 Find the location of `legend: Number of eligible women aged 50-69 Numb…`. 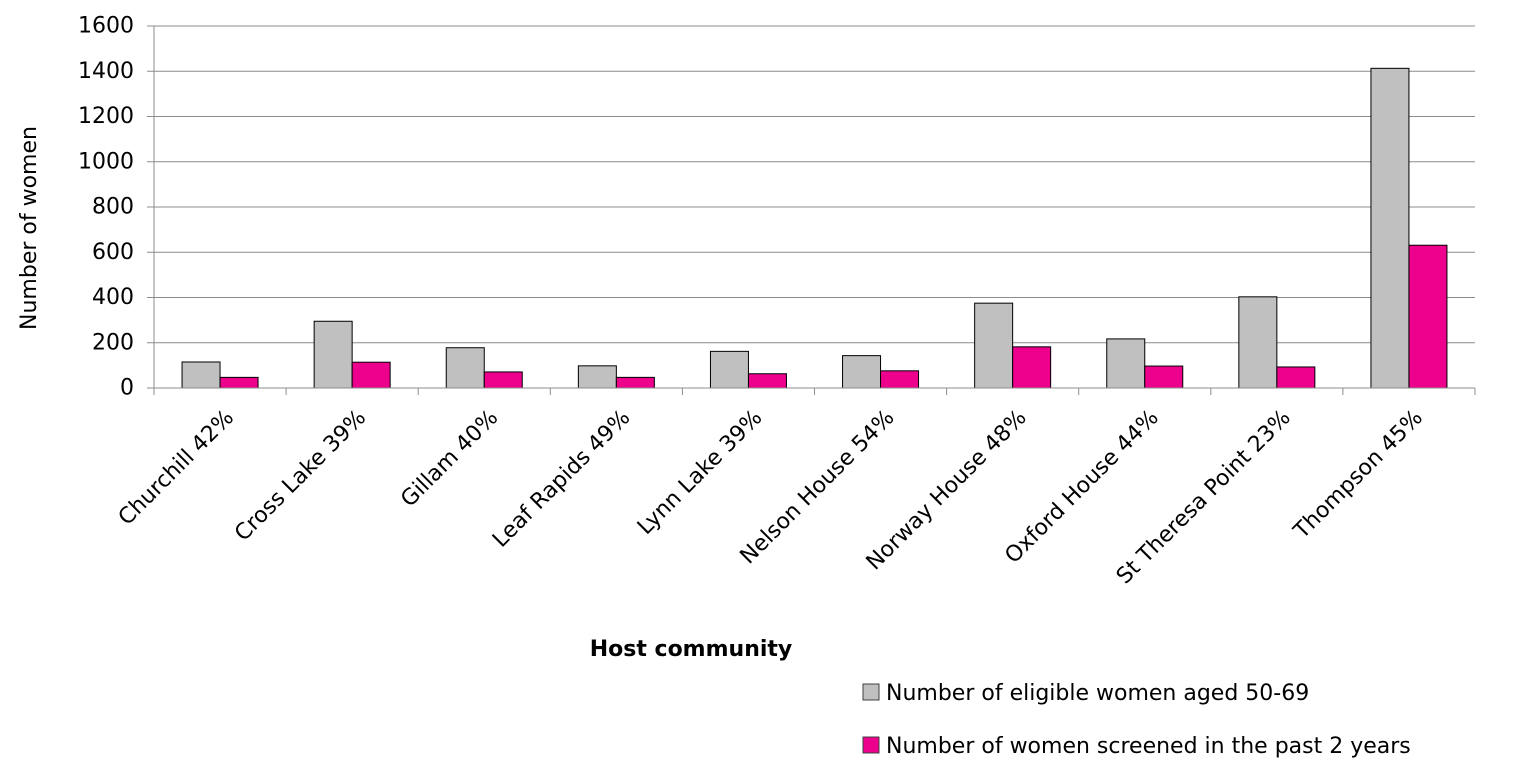

legend: Number of eligible women aged 50-69 Numb… is located at coordinates (1136, 720).